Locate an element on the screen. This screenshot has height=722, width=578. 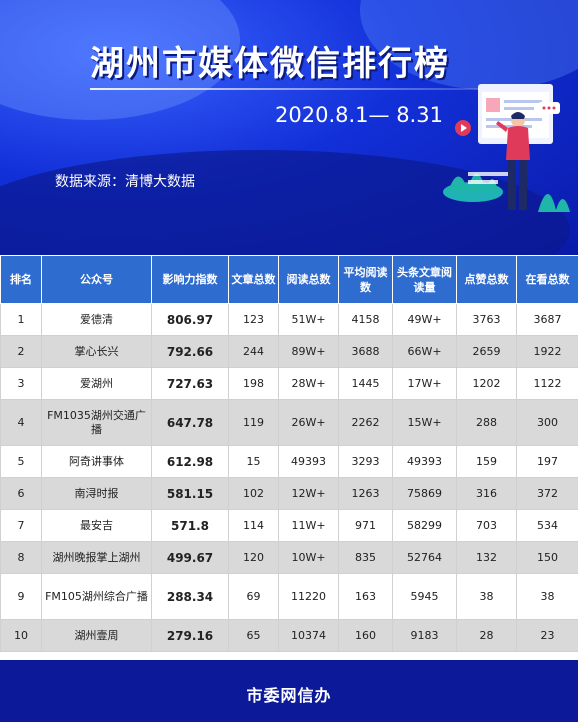
column-header: 公众号 is located at coordinates (96, 279).